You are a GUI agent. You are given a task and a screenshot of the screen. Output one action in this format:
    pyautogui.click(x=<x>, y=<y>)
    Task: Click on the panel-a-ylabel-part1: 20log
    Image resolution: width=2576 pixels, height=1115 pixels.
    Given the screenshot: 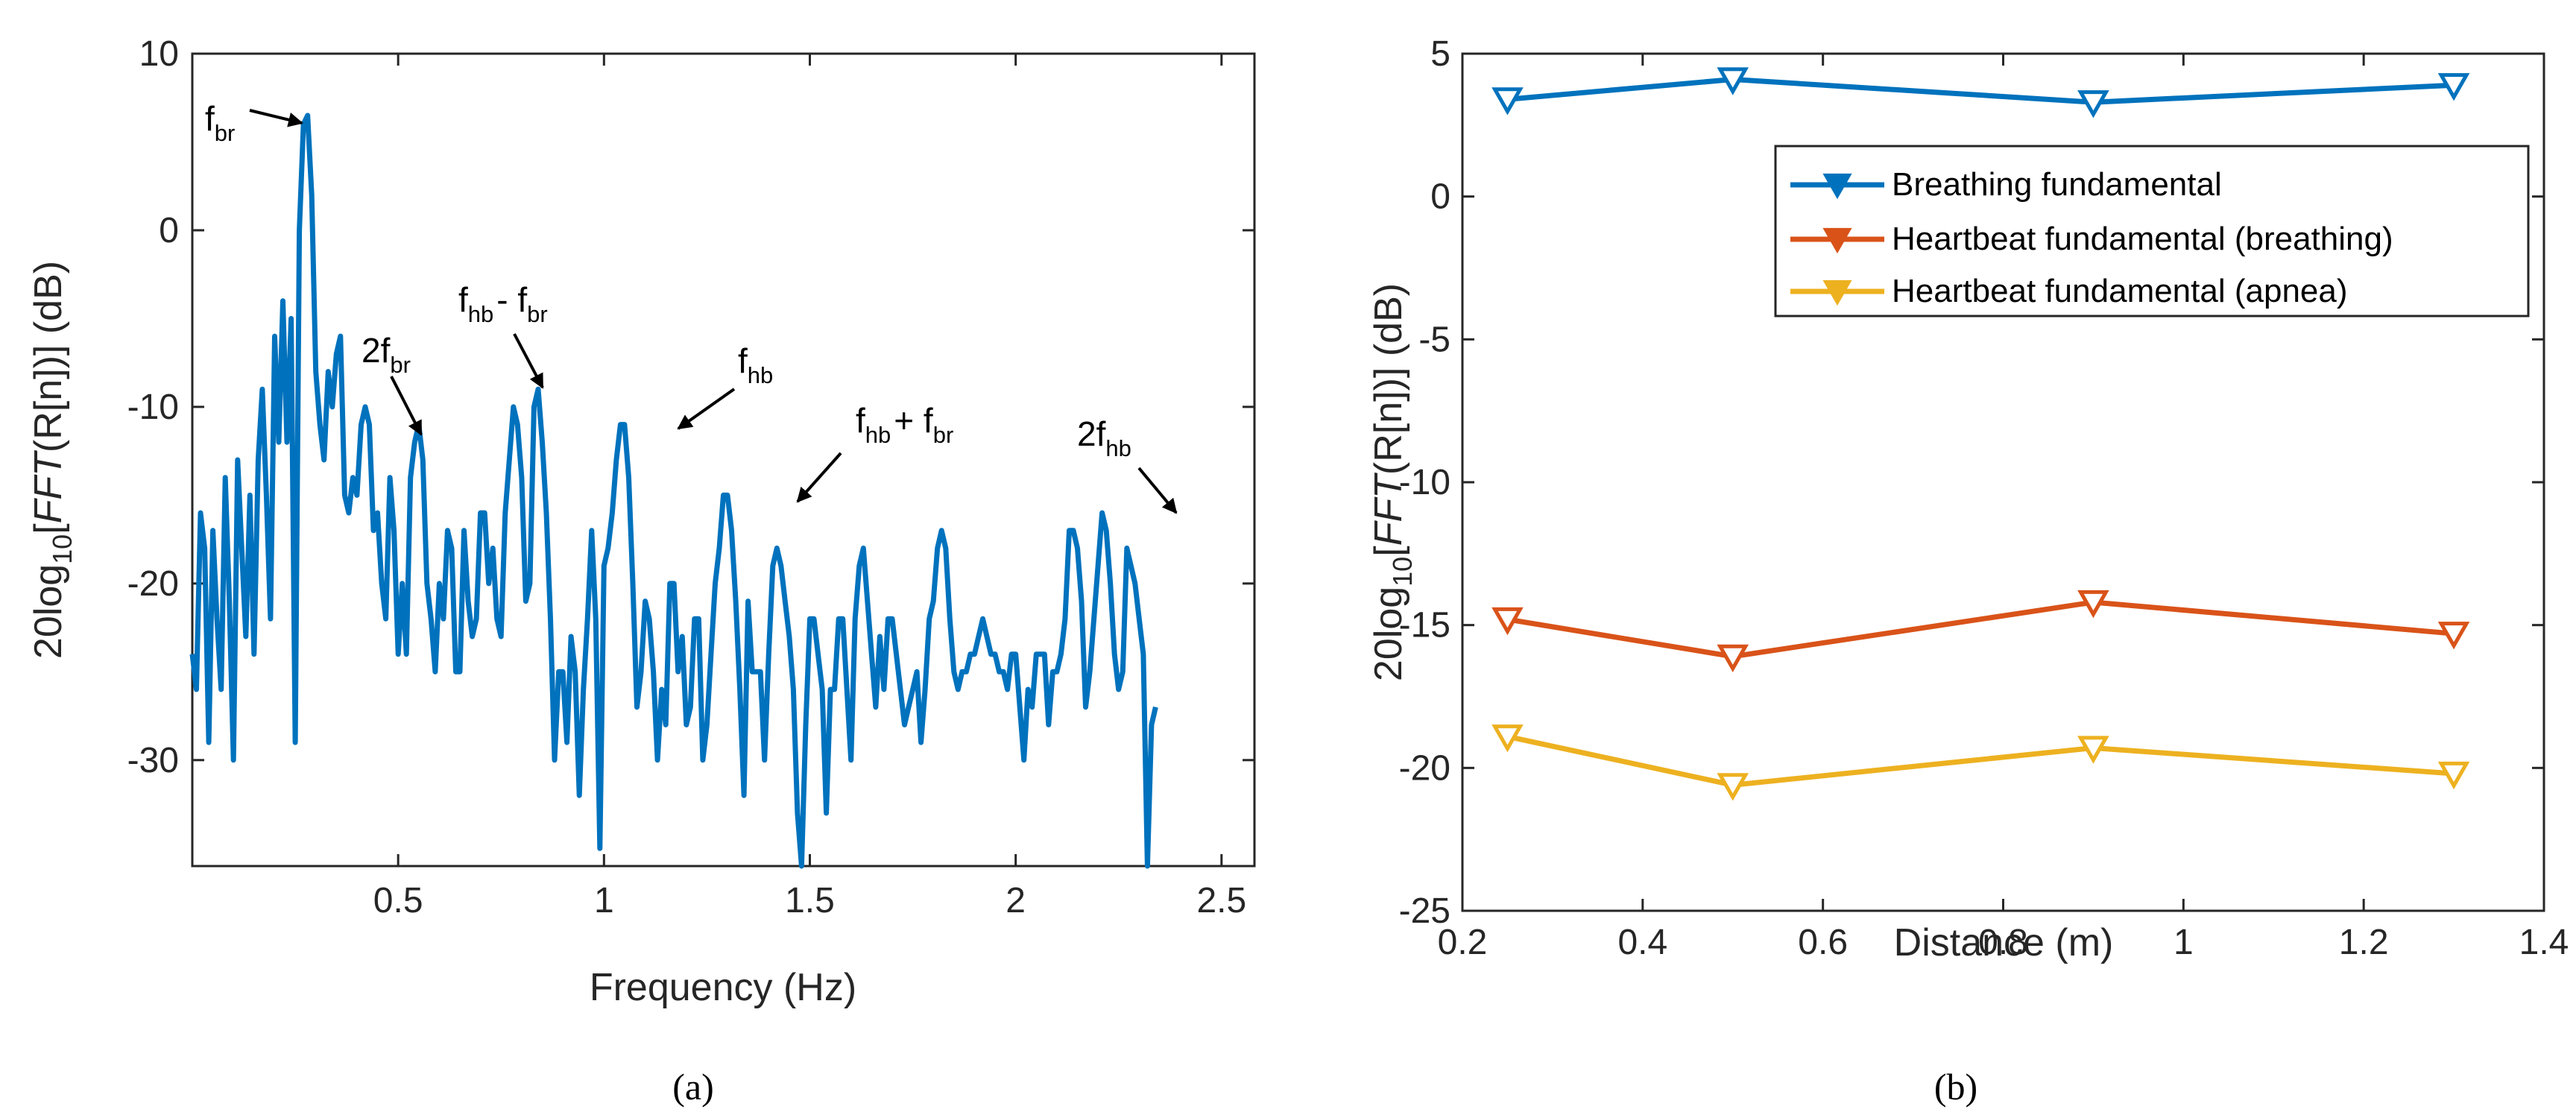 What is the action you would take?
    pyautogui.click(x=48, y=611)
    